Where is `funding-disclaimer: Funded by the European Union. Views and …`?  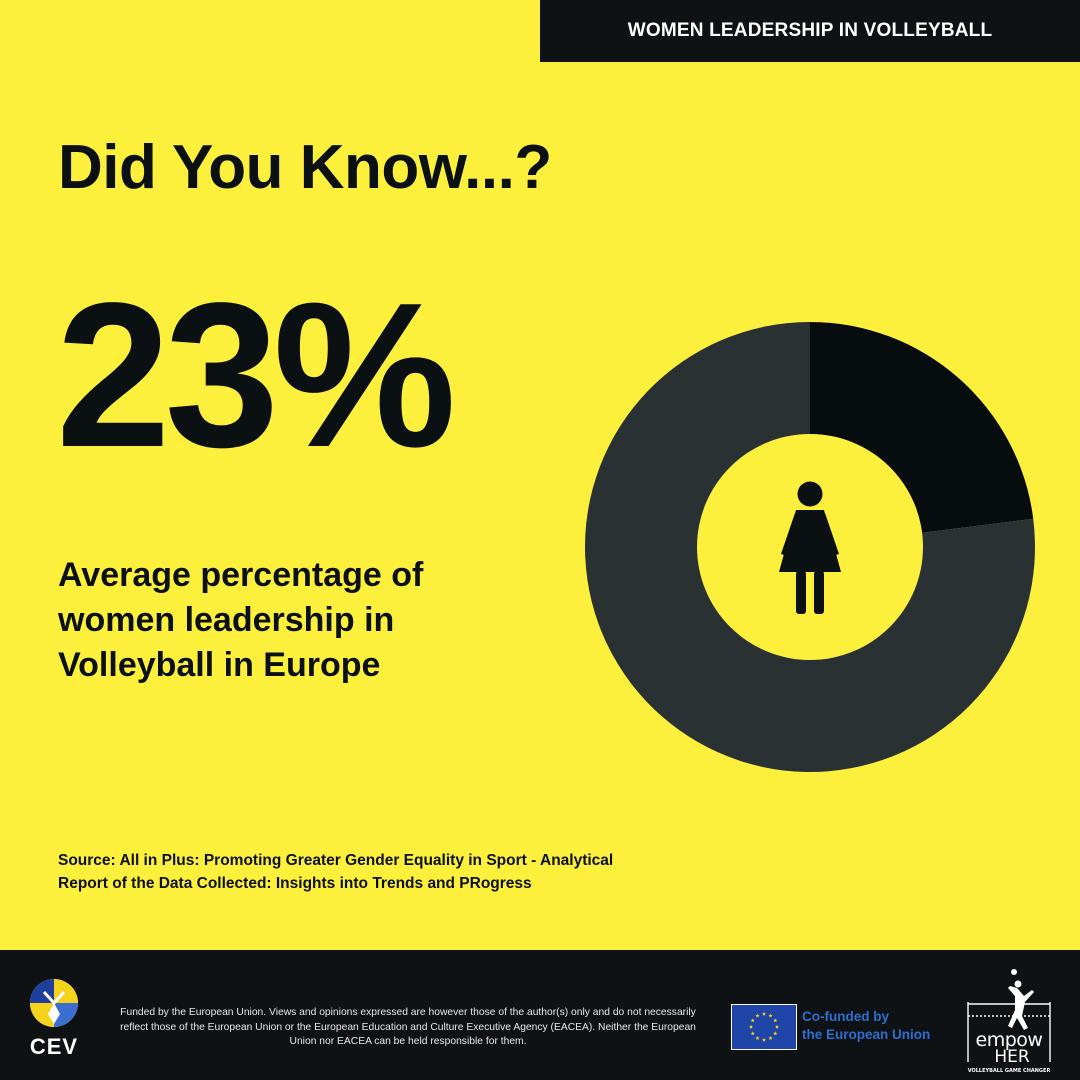 funding-disclaimer: Funded by the European Union. Views and … is located at coordinates (408, 1027).